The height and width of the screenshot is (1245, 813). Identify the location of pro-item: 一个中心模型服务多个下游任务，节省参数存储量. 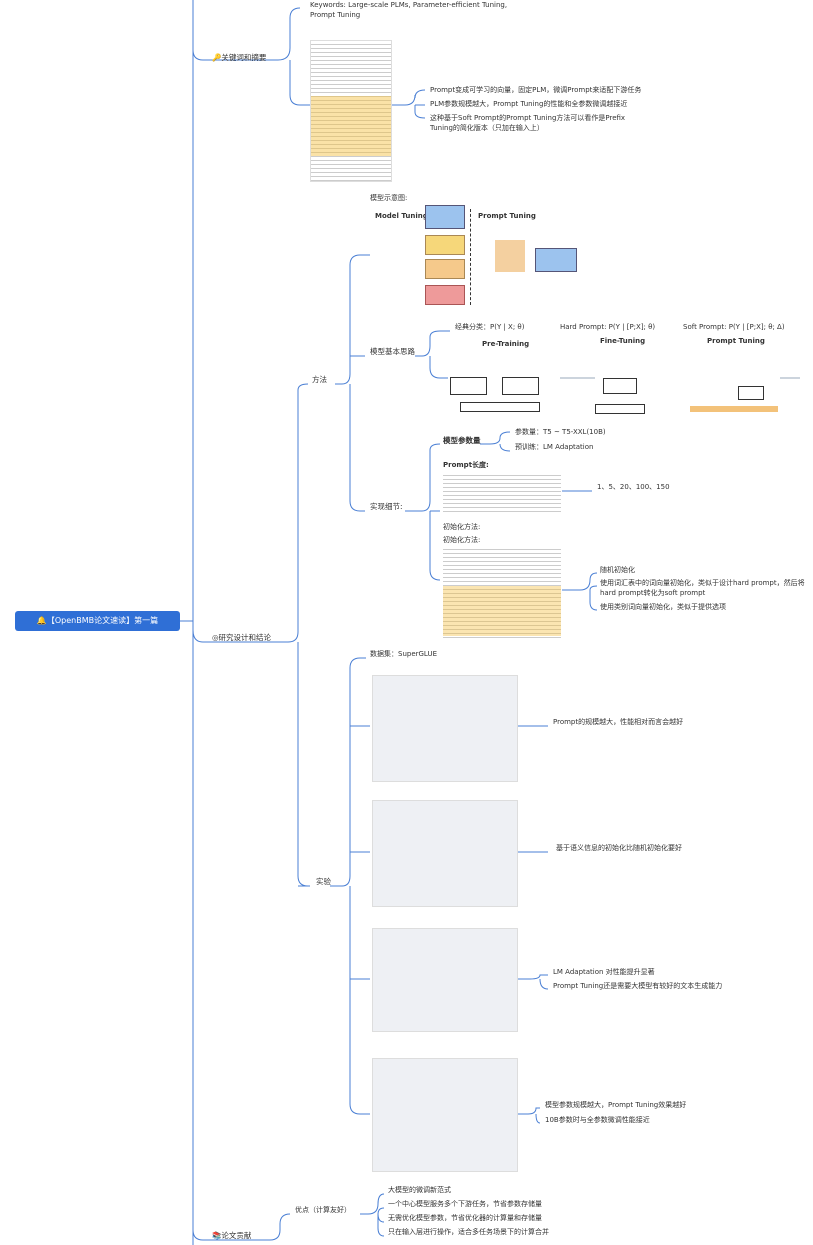
(465, 1204).